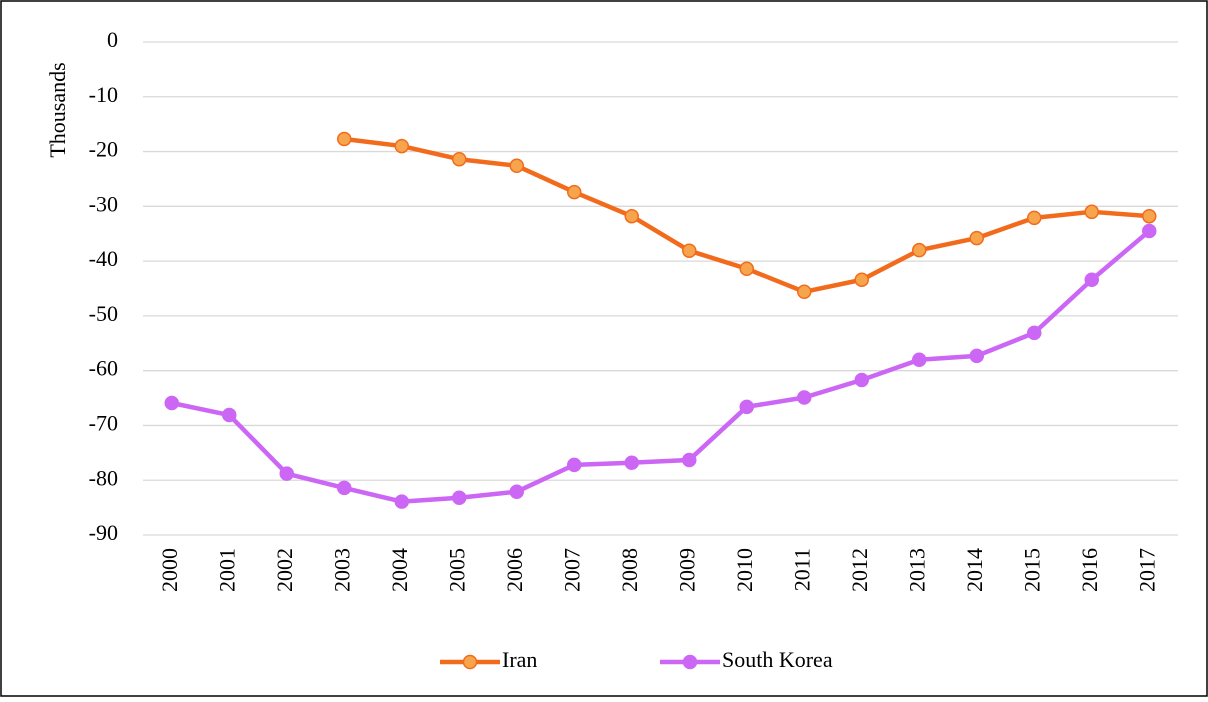  Describe the element at coordinates (974, 570) in the screenshot. I see `x-tick-label: 2014` at that location.